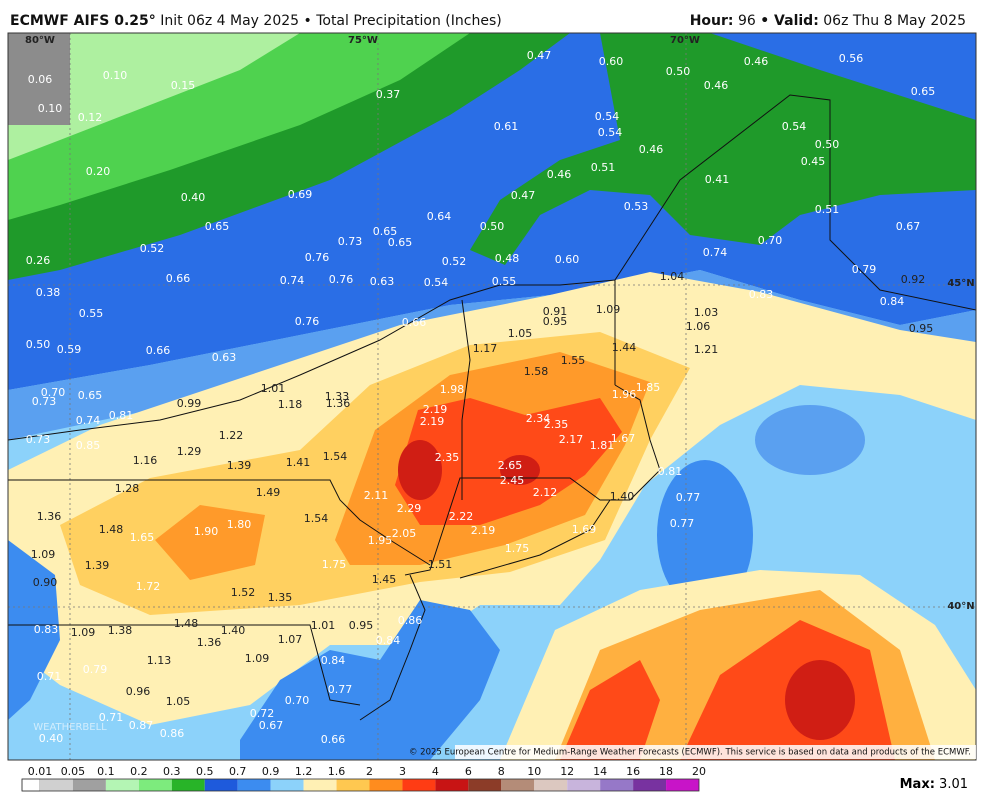 Image resolution: width=984 pixels, height=808 pixels. I want to click on precip-label: 0.56, so click(851, 58).